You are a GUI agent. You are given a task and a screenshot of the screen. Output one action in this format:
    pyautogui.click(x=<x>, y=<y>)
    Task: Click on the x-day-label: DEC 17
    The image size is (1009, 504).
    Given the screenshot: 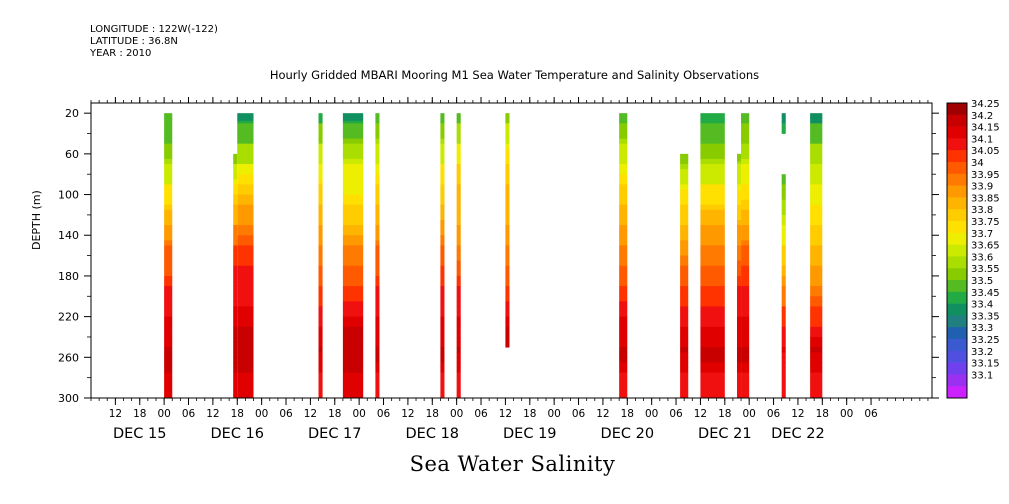 What is the action you would take?
    pyautogui.click(x=335, y=434)
    